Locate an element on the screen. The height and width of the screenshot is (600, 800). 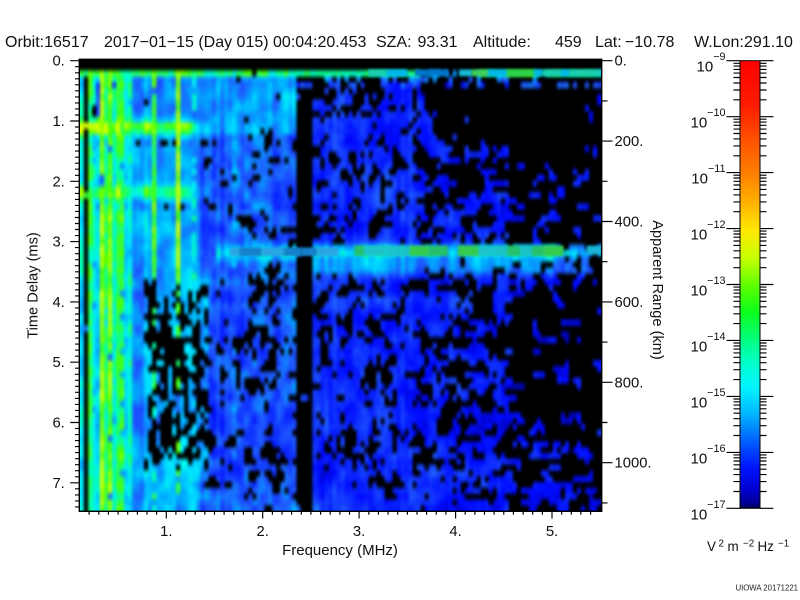
svg-text: 10−9 is located at coordinates (711, 63).